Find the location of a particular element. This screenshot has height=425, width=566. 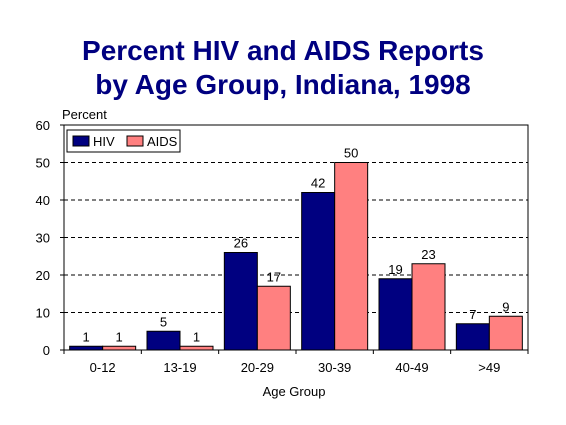

data-label-hiv: 5 is located at coordinates (163, 321).